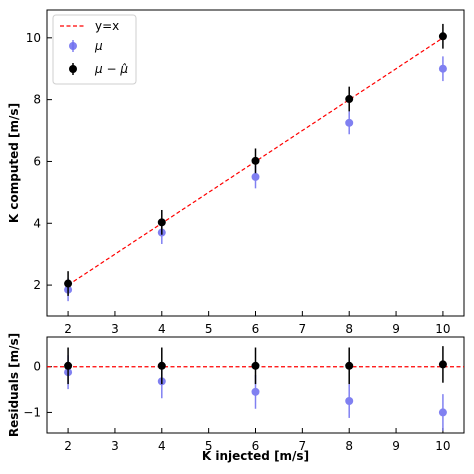 This screenshot has height=474, width=474. I want to click on series-mu-minus-muhat, so click(255, 365).